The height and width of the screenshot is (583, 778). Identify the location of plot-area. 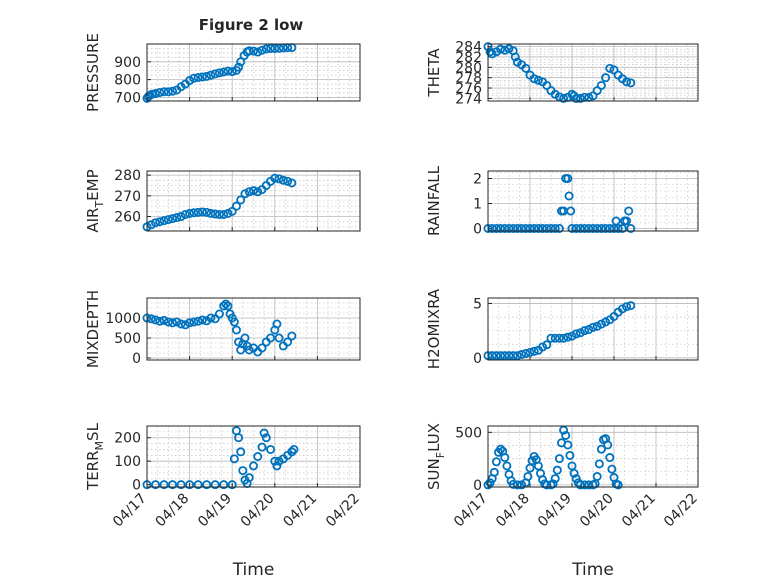
(593, 201).